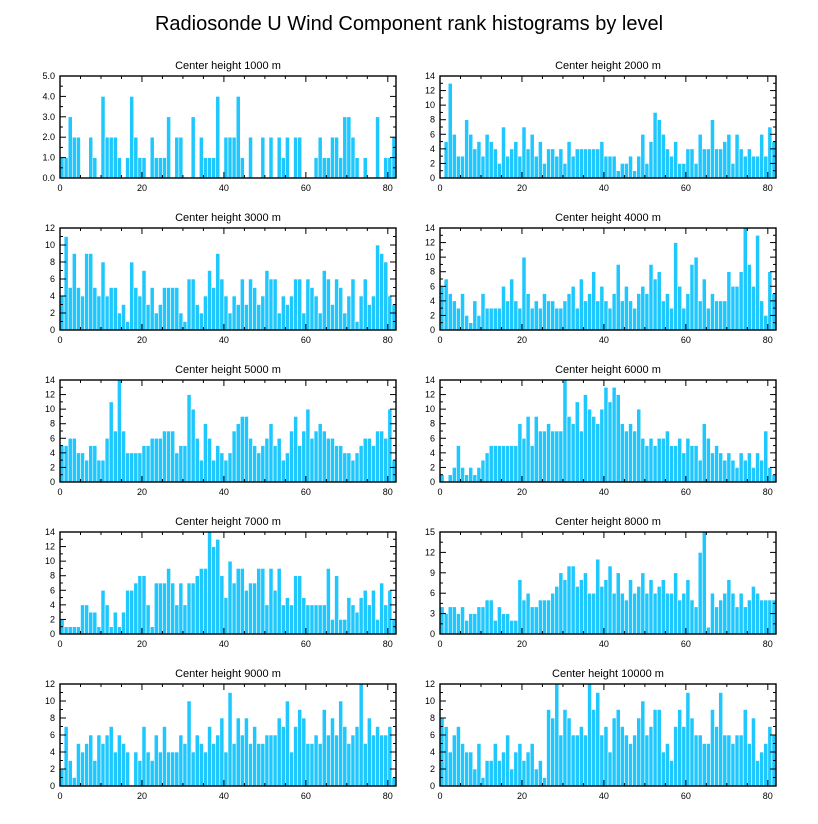  I want to click on panel-9: Center height 9000 m 0 20 40 60 80 0 2 4 6 8 10 12, so click(221, 734).